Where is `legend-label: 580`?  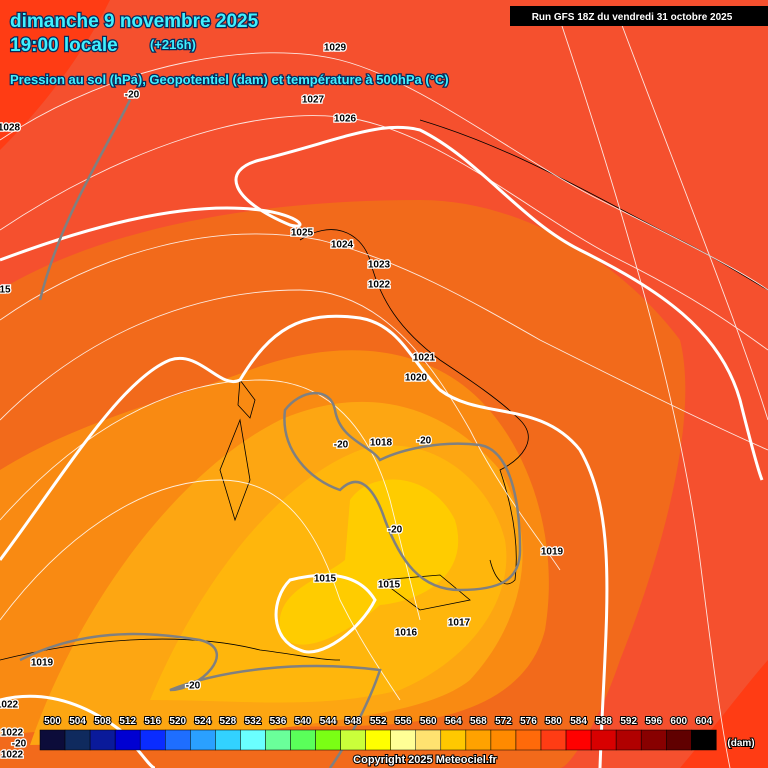 legend-label: 580 is located at coordinates (553, 721).